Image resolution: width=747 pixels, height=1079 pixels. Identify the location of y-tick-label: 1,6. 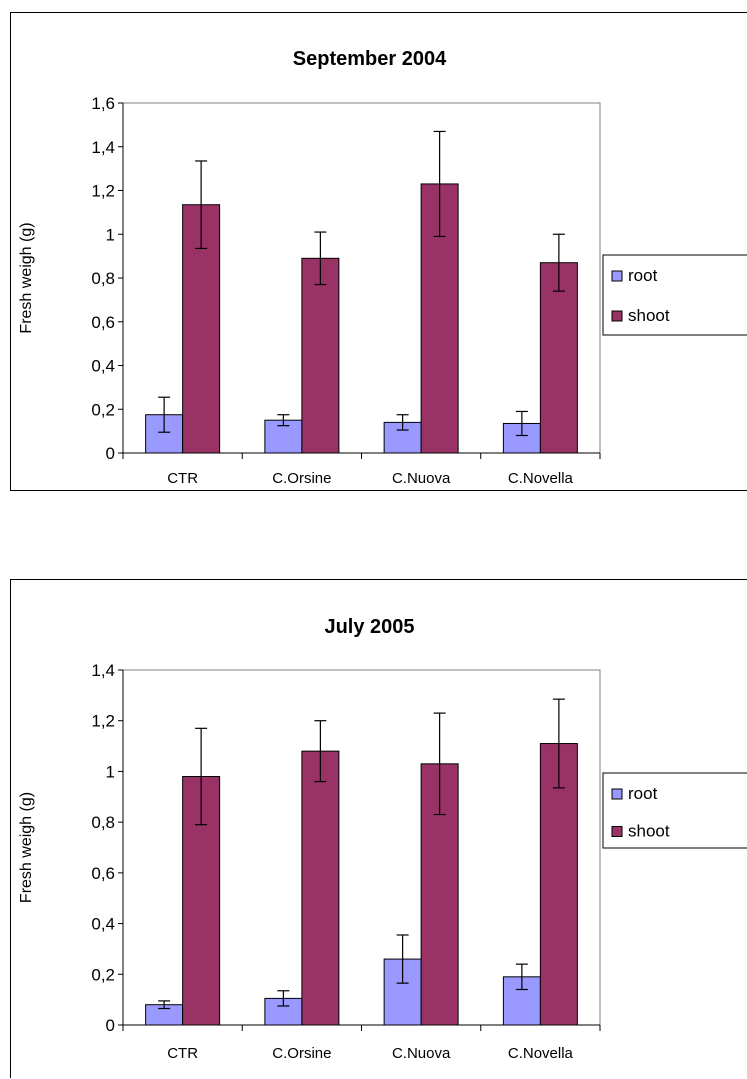
(103, 103).